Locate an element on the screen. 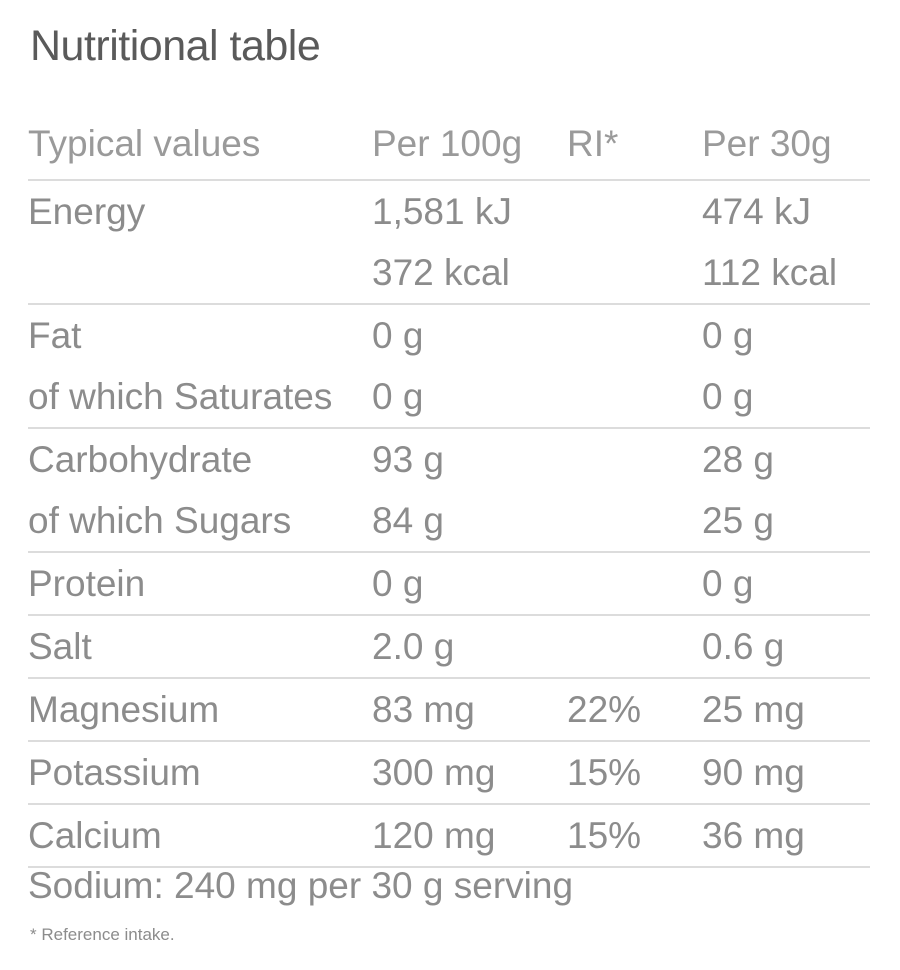  column-nutrient: Potassium is located at coordinates (200, 772).